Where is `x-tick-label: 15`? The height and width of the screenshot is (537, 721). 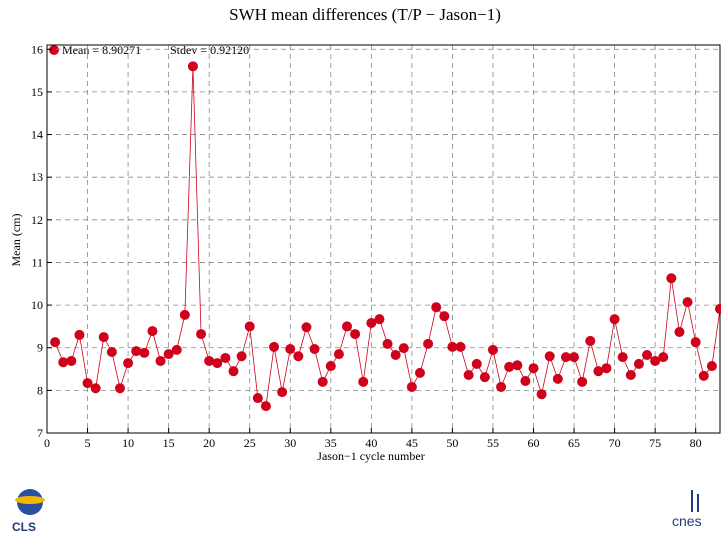 x-tick-label: 15 is located at coordinates (169, 443).